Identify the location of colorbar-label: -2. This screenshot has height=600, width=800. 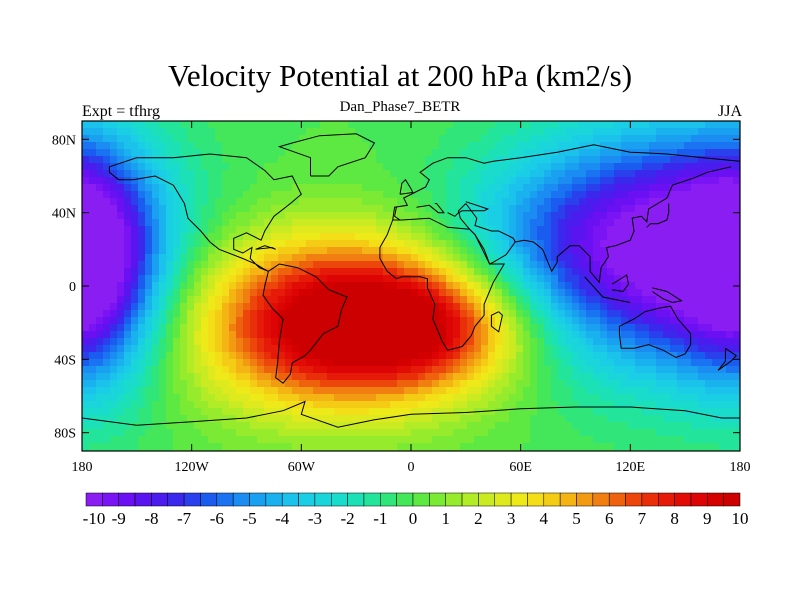
(348, 518).